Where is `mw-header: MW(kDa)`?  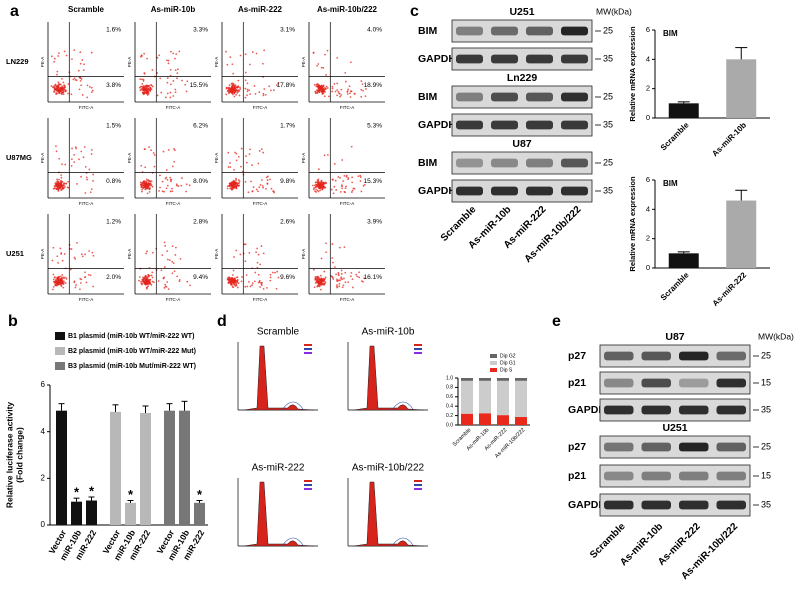 mw-header: MW(kDa) is located at coordinates (614, 11).